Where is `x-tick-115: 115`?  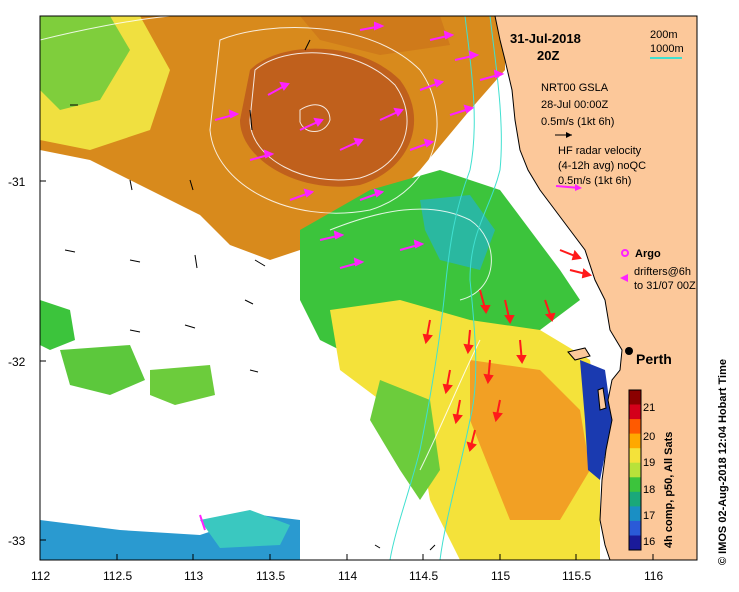 x-tick-115: 115 is located at coordinates (500, 576).